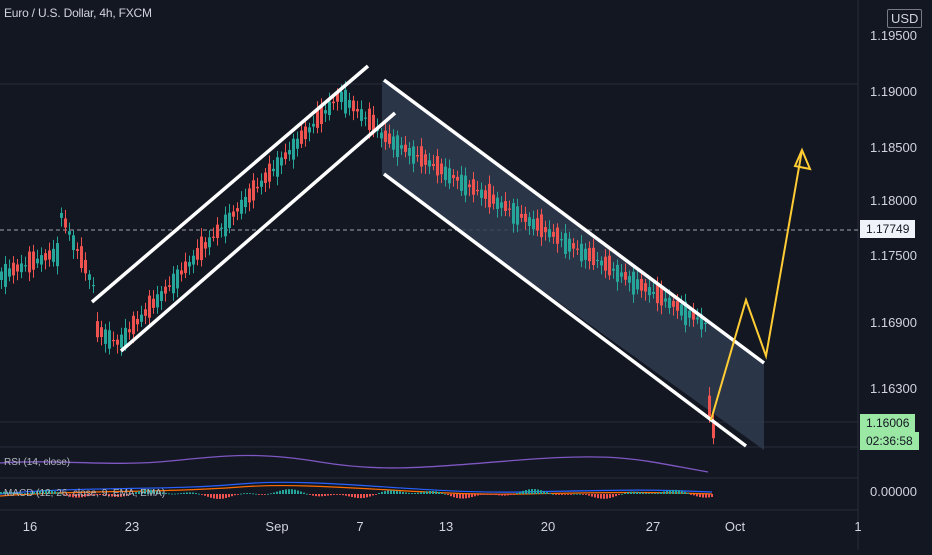 Image resolution: width=932 pixels, height=555 pixels. I want to click on time-tick-label: 1, so click(858, 526).